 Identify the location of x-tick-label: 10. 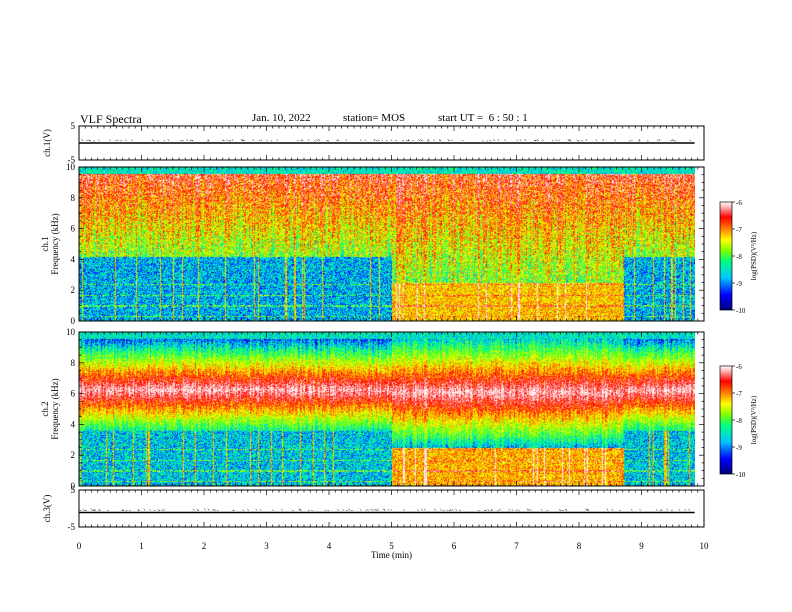
(705, 546).